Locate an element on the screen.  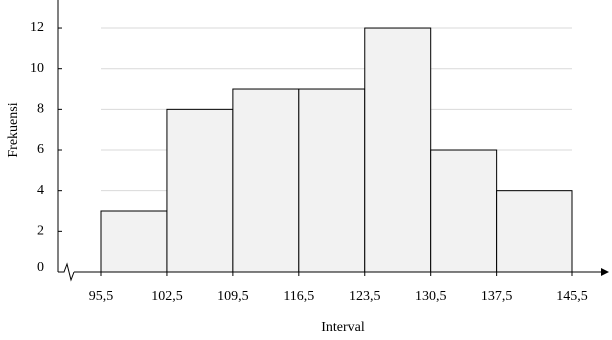
x-axis-title: Interval is located at coordinates (343, 327).